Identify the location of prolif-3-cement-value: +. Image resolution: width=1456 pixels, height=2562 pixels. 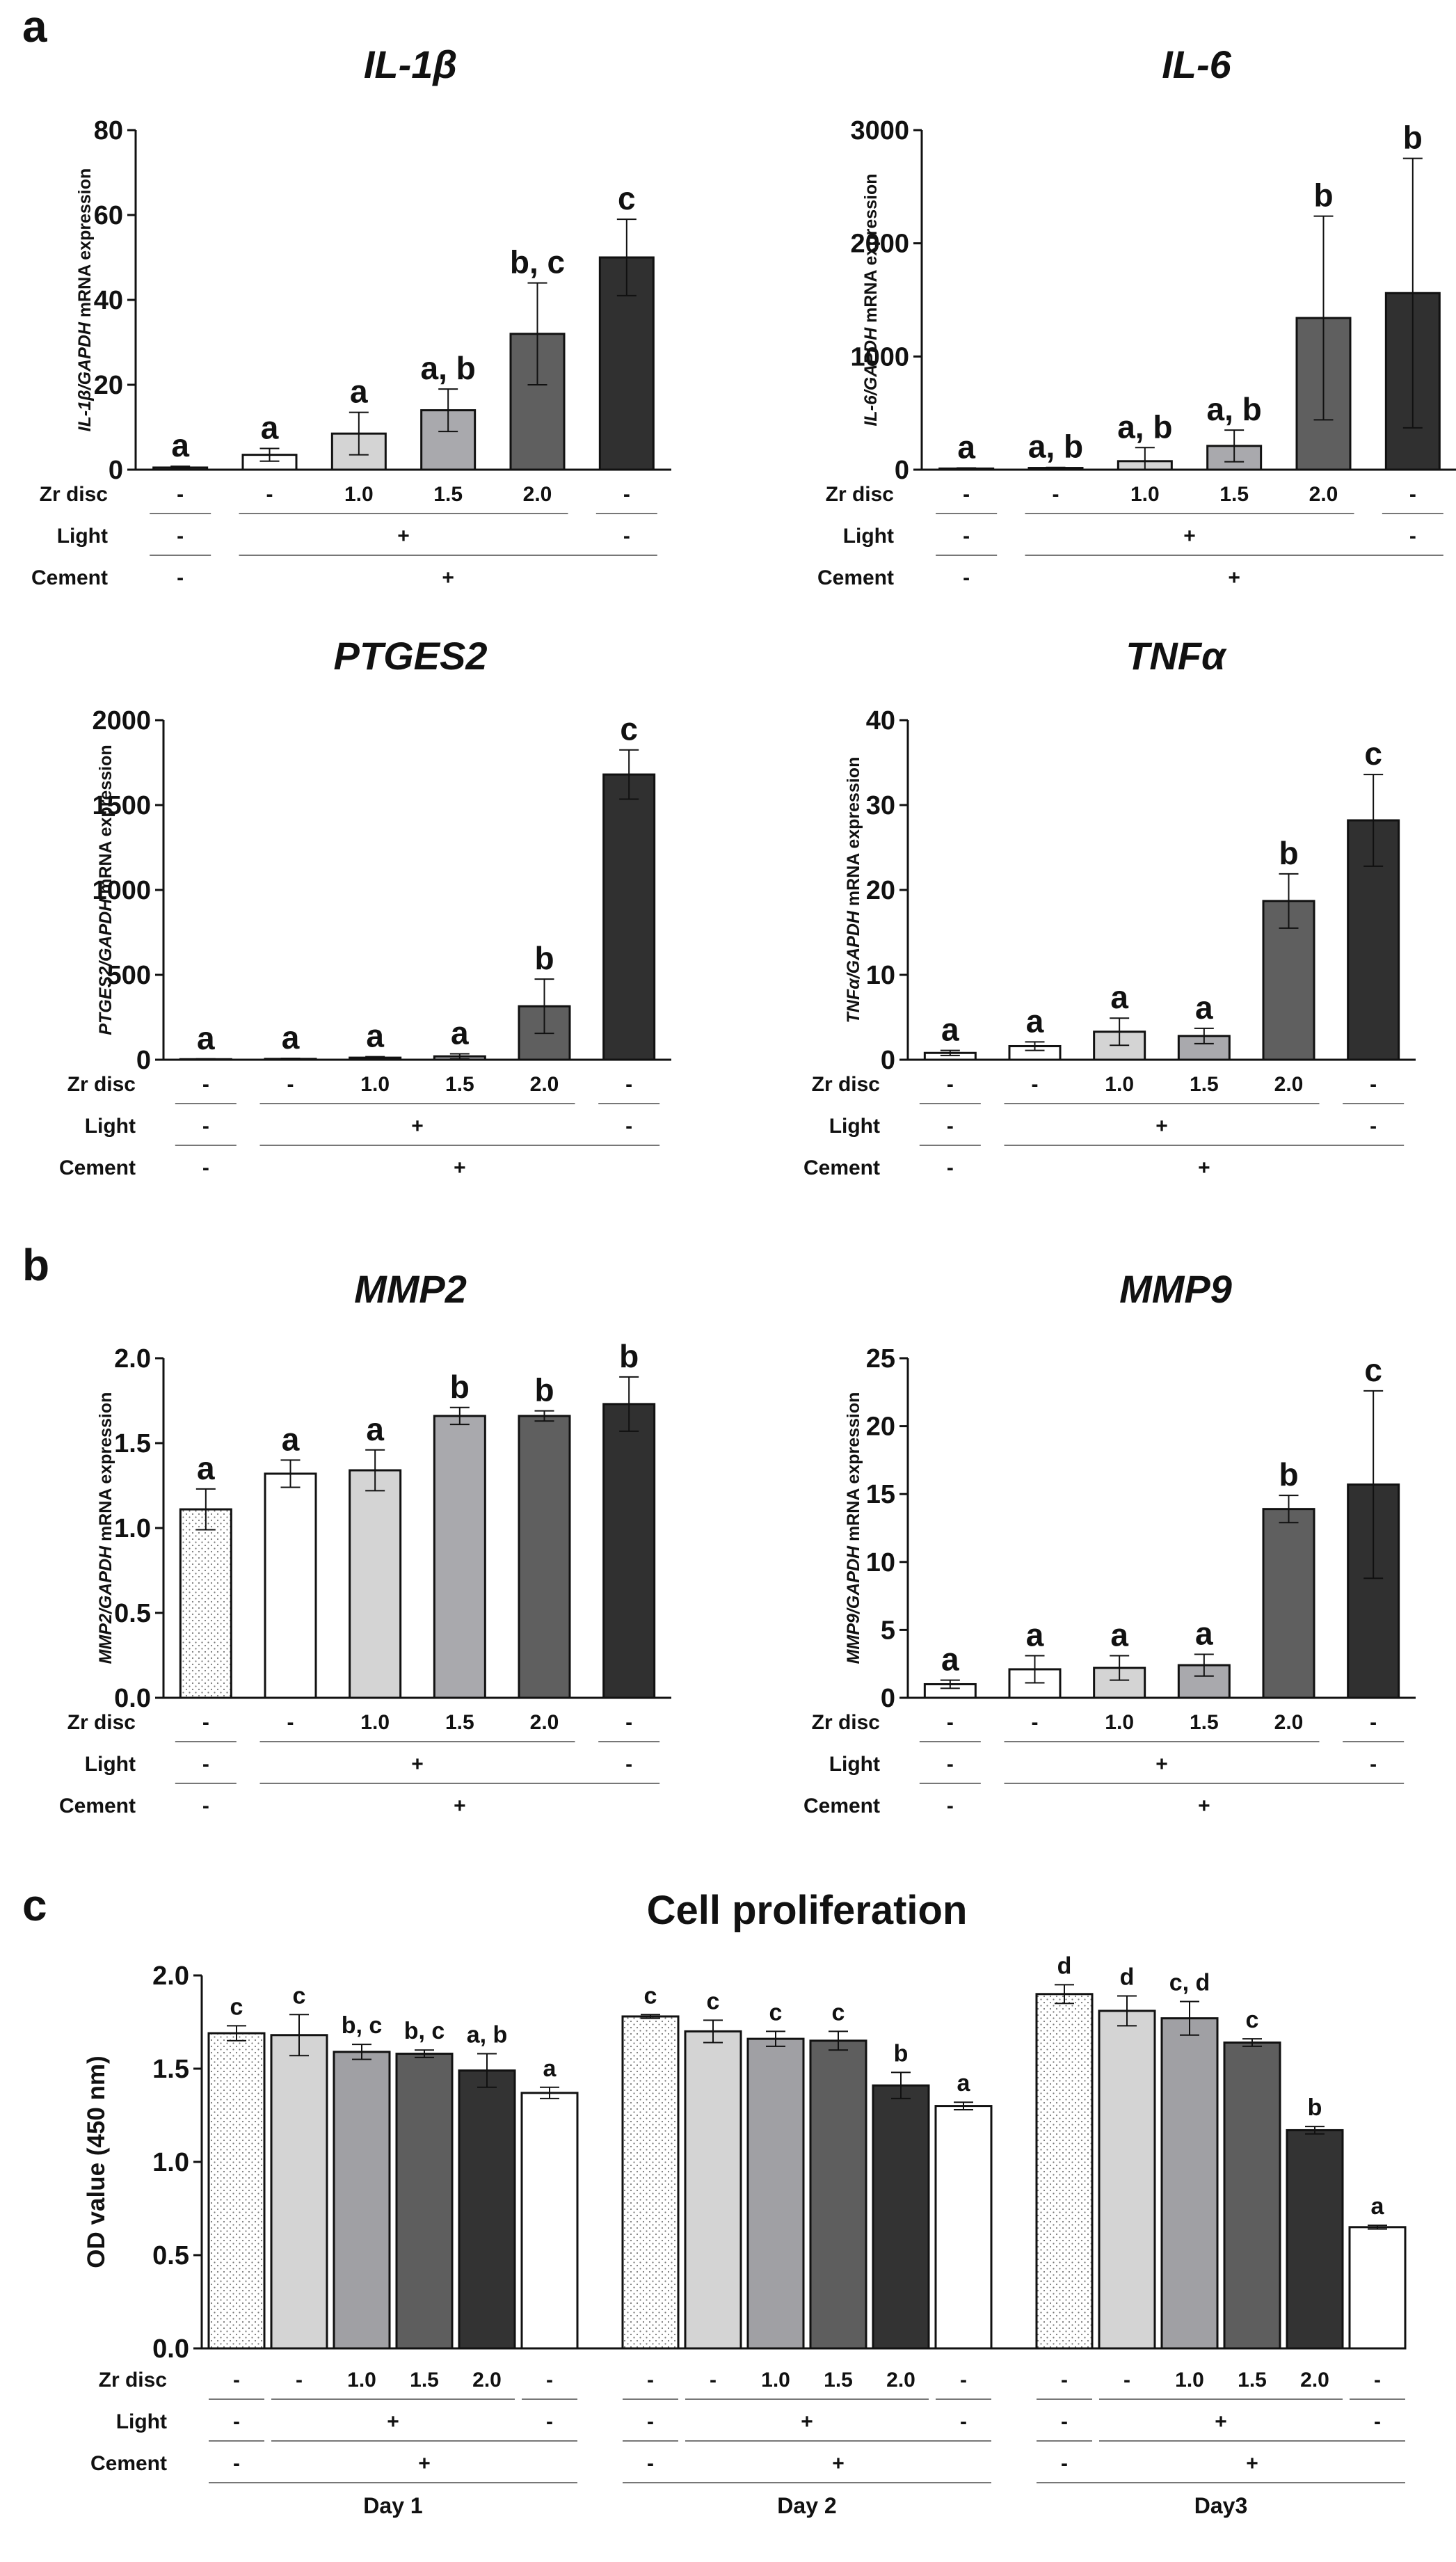
(1252, 2463).